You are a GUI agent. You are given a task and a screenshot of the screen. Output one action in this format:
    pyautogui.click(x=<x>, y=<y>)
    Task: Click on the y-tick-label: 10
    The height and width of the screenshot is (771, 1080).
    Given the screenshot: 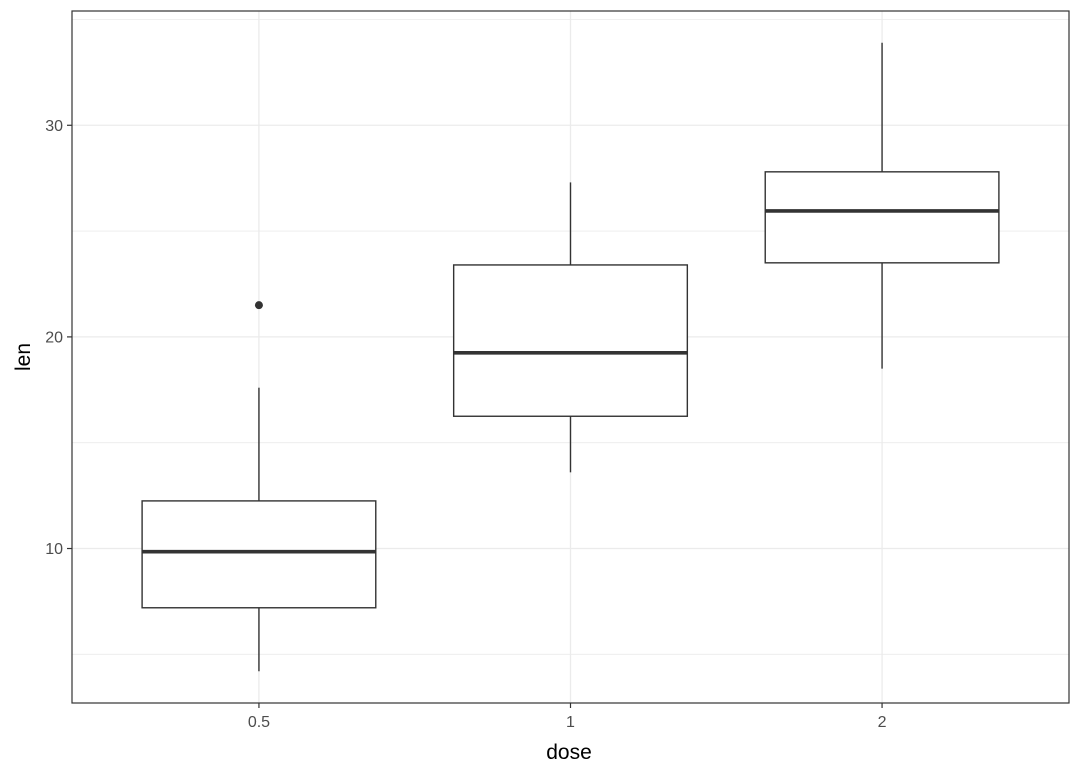 What is the action you would take?
    pyautogui.click(x=54, y=549)
    